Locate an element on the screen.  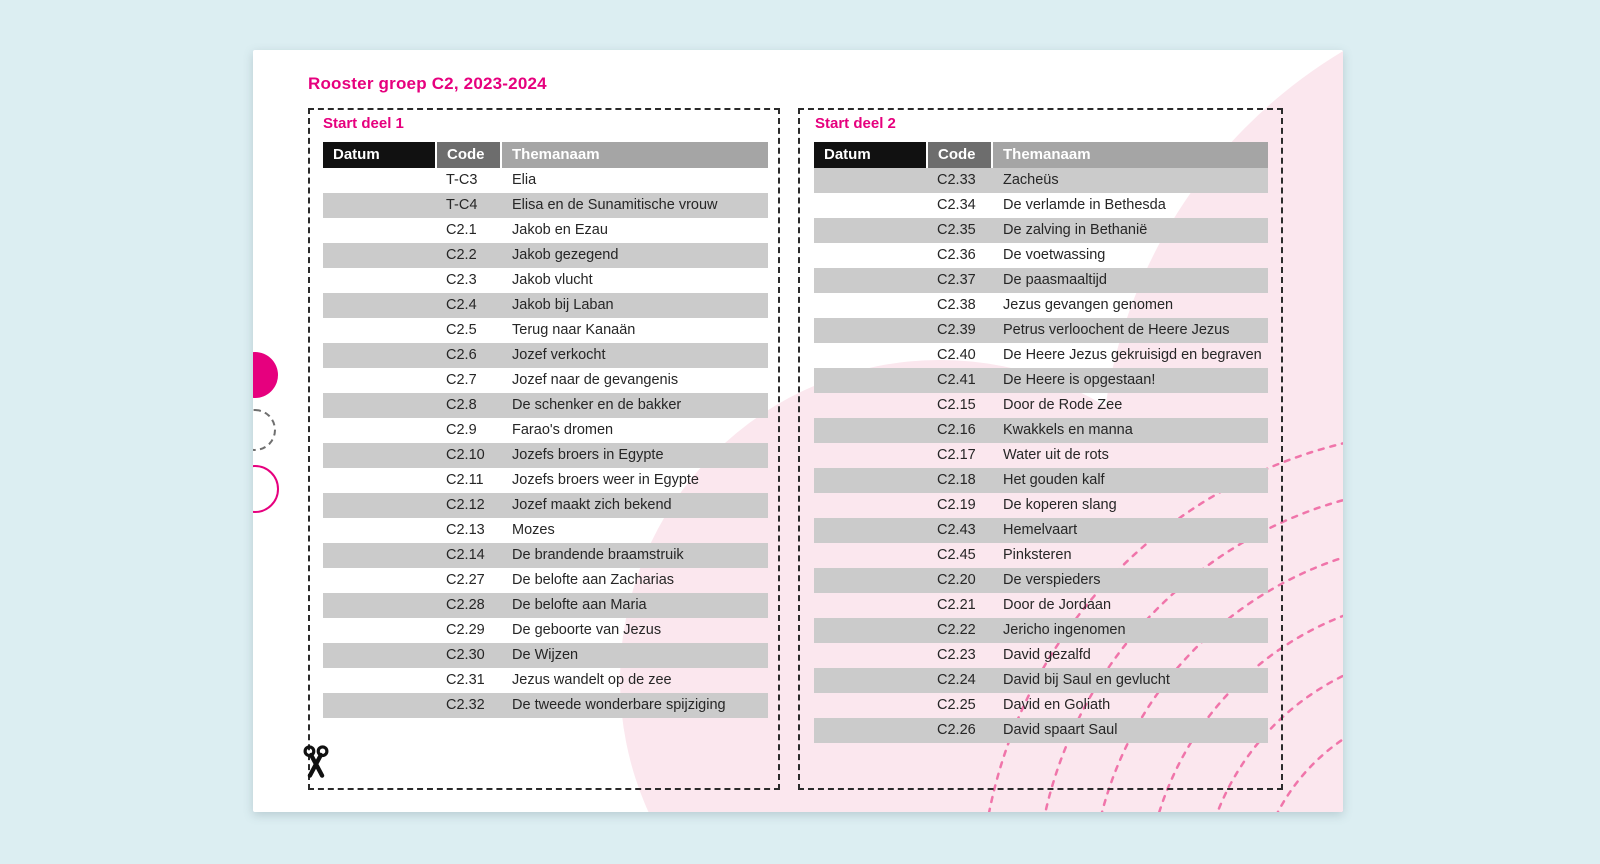
table-row: T-C3 Elia is located at coordinates (545, 180).